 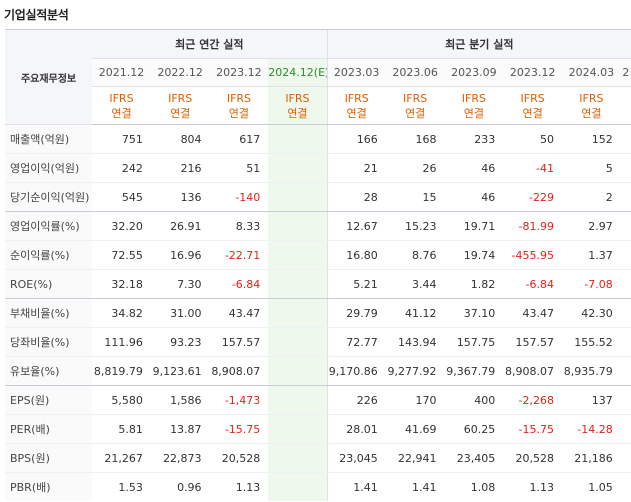 What do you see at coordinates (474, 458) in the screenshot?
I see `quarter-value-cell: 23,405` at bounding box center [474, 458].